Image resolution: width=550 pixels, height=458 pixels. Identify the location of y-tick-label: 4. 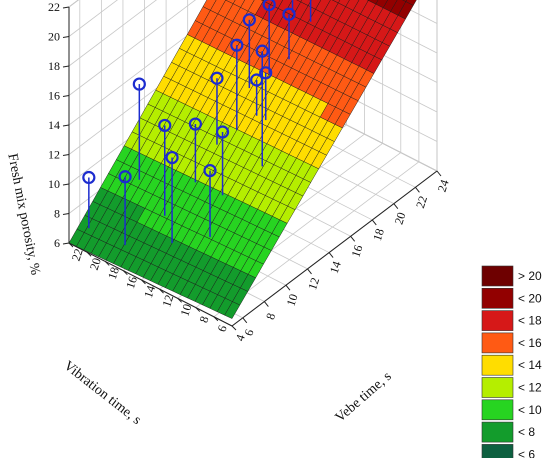
(240, 338).